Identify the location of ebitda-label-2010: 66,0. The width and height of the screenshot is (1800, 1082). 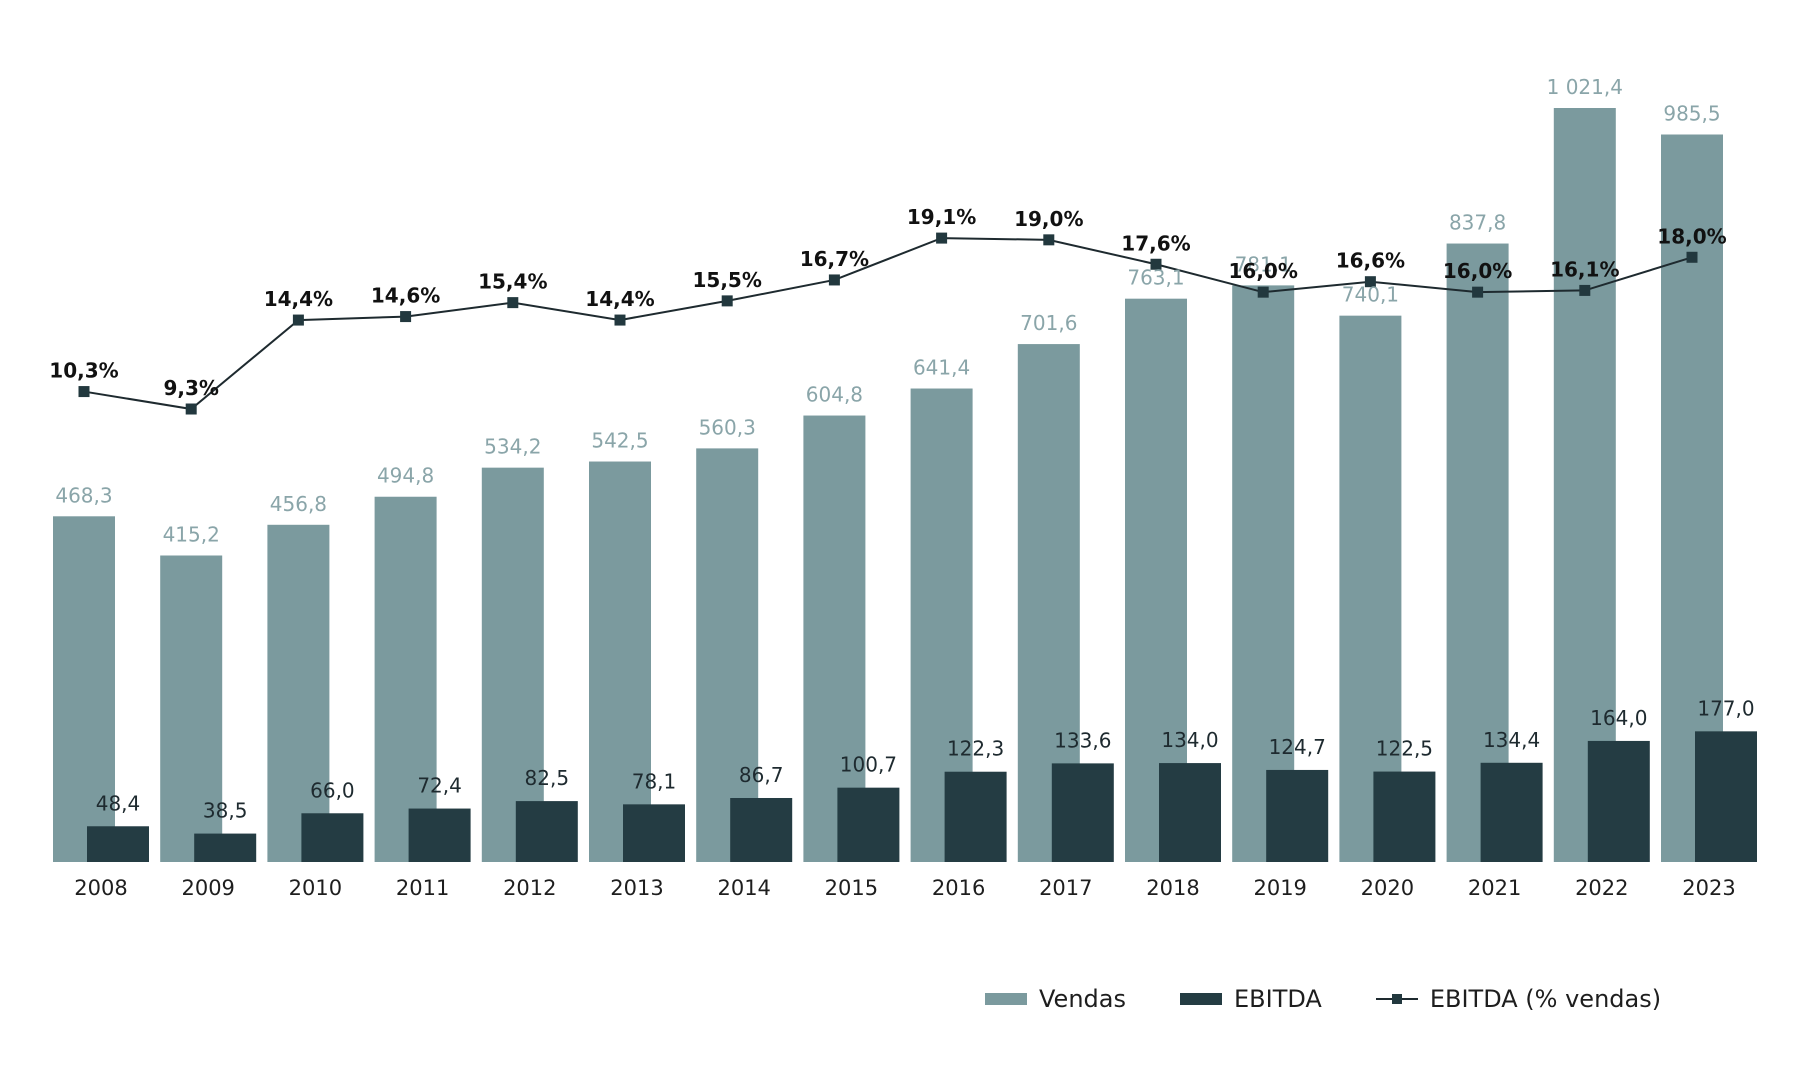
(332, 790).